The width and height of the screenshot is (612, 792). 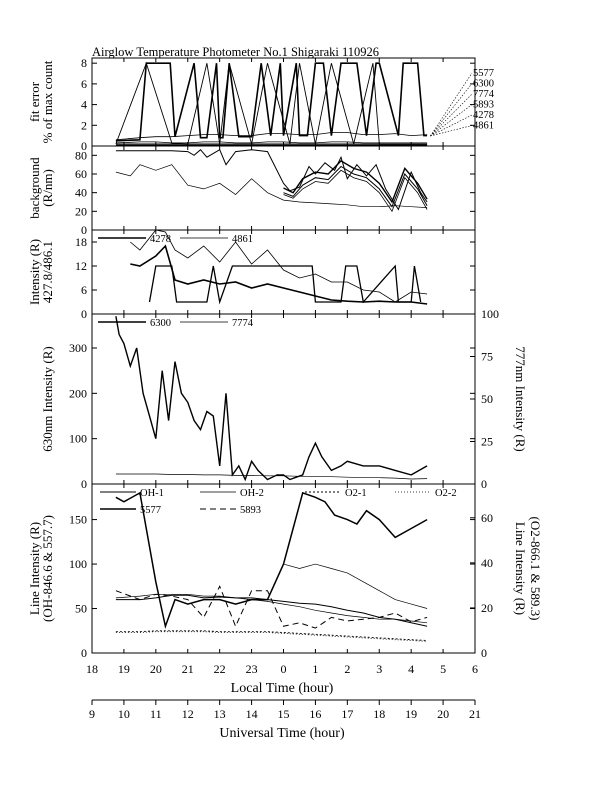 What do you see at coordinates (483, 126) in the screenshot?
I see `end-label-4861: 4861` at bounding box center [483, 126].